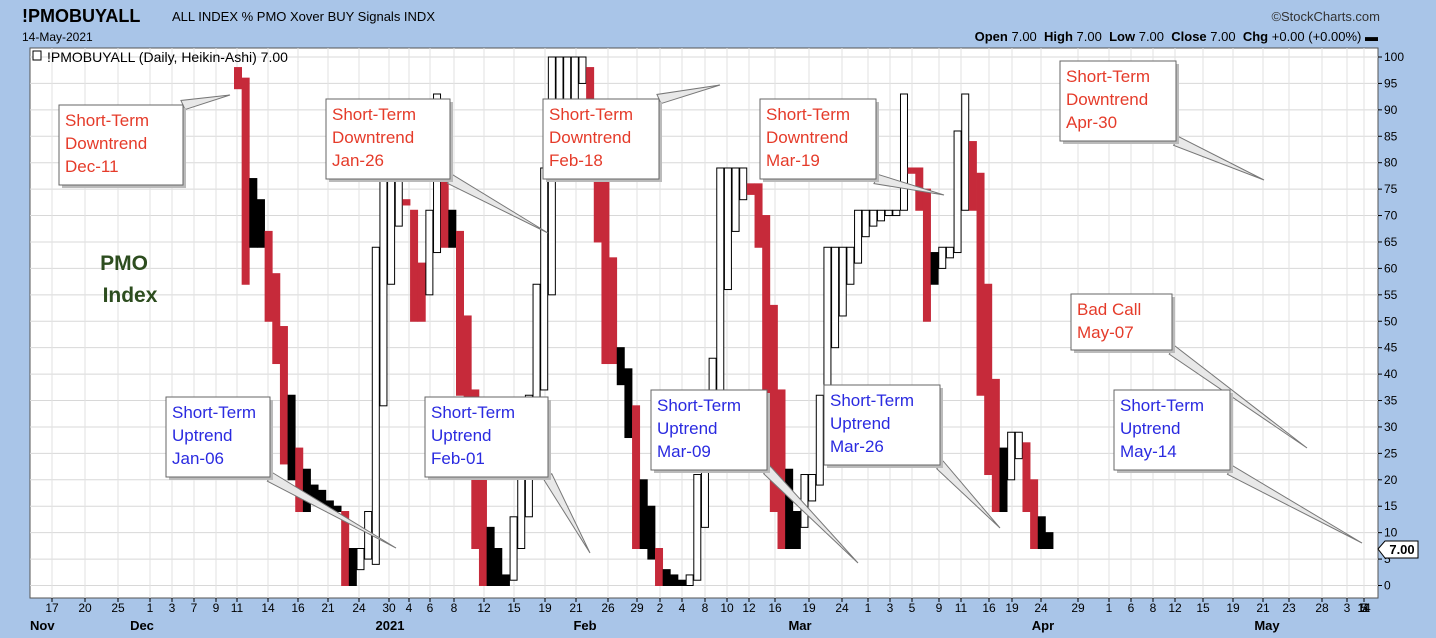 Image resolution: width=1436 pixels, height=638 pixels. What do you see at coordinates (198, 458) in the screenshot?
I see `callout-text: Jan-06` at bounding box center [198, 458].